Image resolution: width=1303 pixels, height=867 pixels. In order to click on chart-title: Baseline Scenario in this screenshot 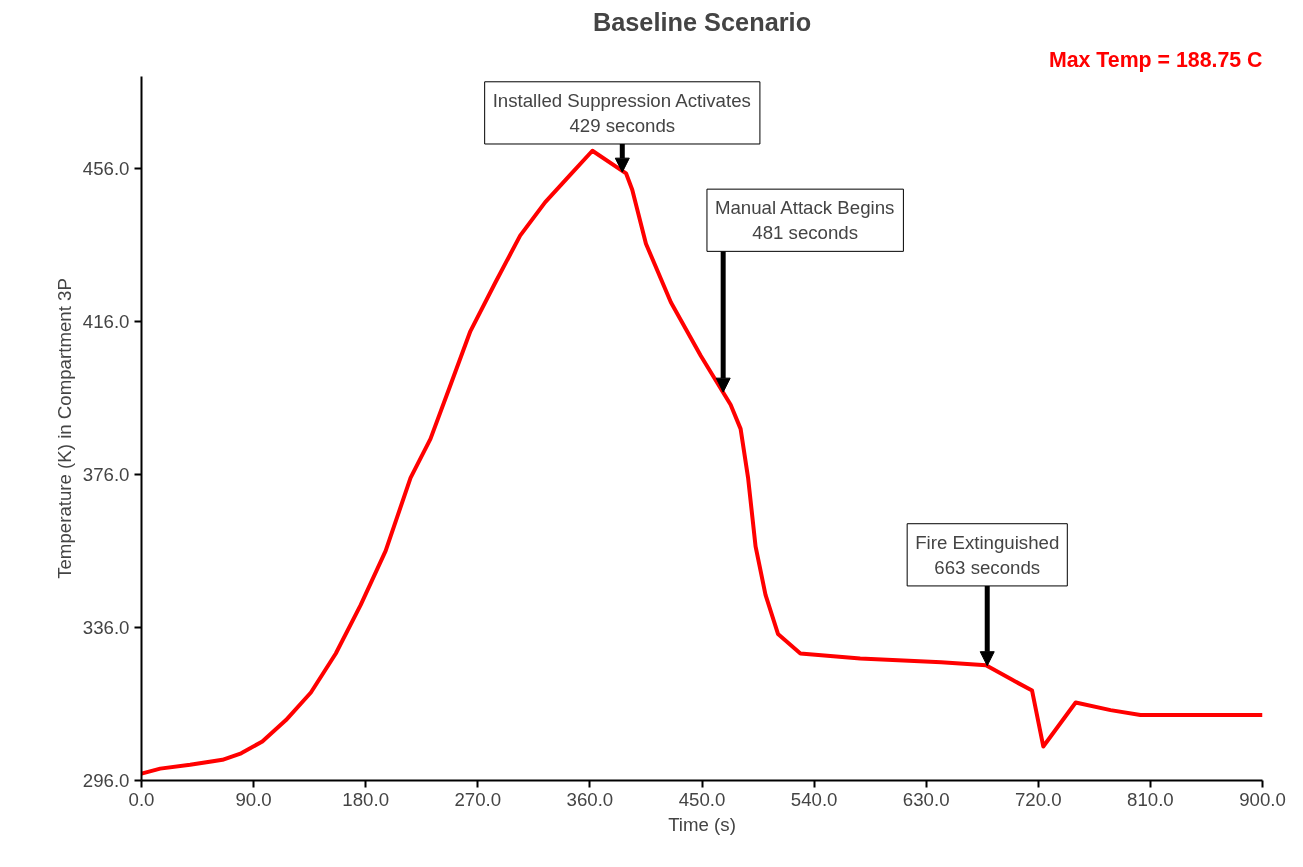, I will do `click(702, 21)`.